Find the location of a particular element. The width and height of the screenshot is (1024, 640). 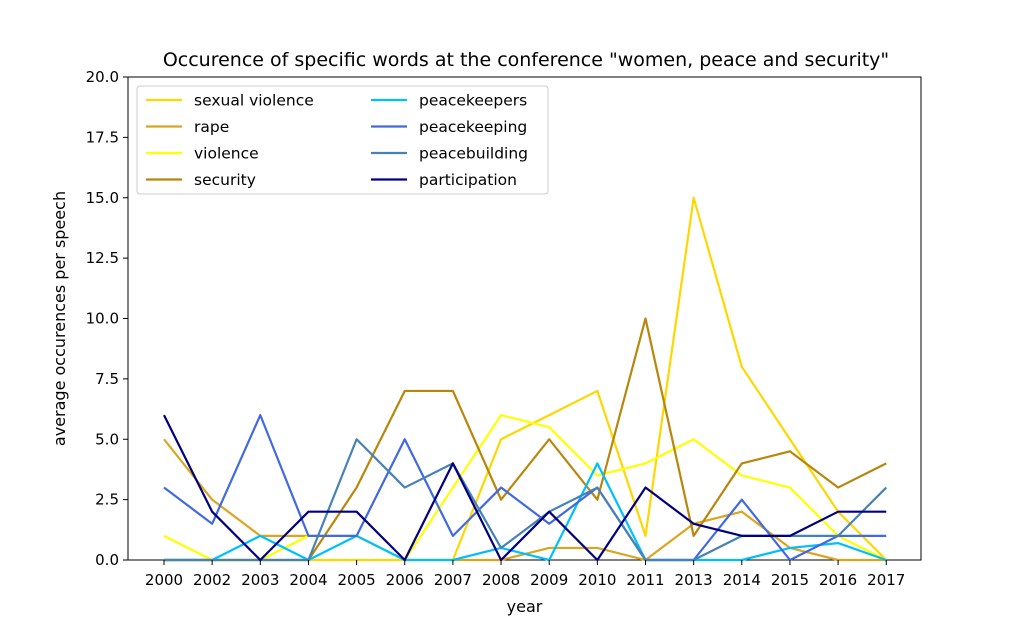

x-tick-label: 2006 is located at coordinates (405, 580).